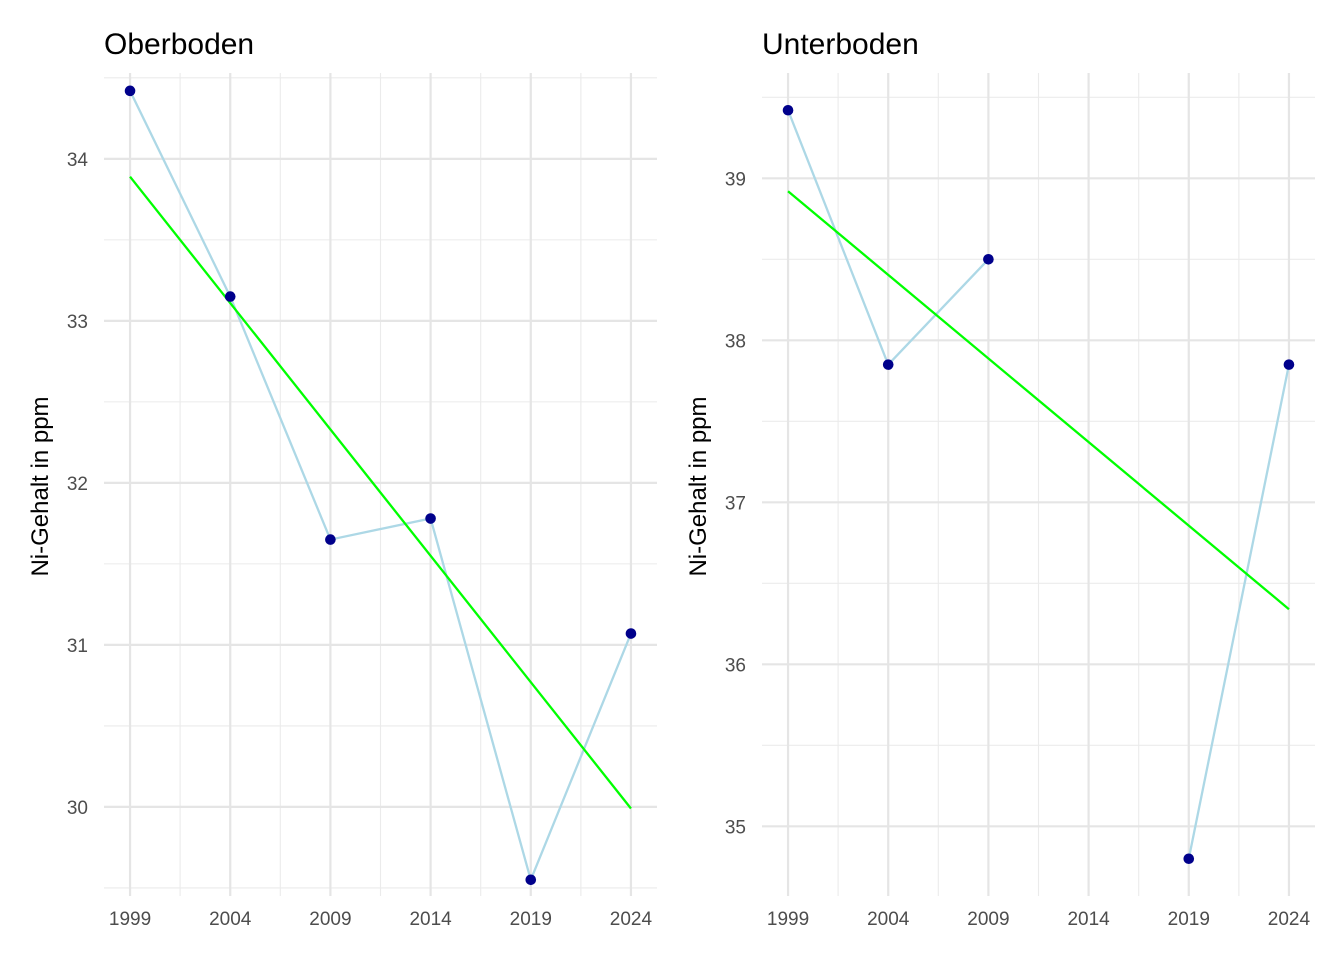 This screenshot has height=960, width=1344. What do you see at coordinates (77, 808) in the screenshot?
I see `y-tick-label: 30` at bounding box center [77, 808].